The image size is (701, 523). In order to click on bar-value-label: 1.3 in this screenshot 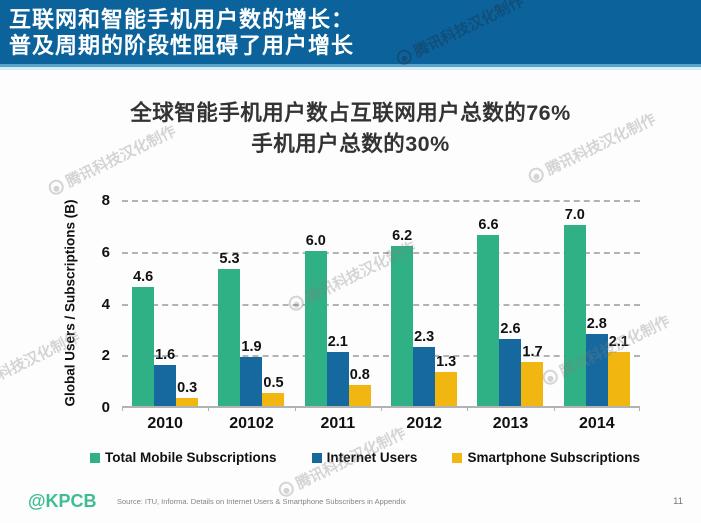, I will do `click(446, 362)`.